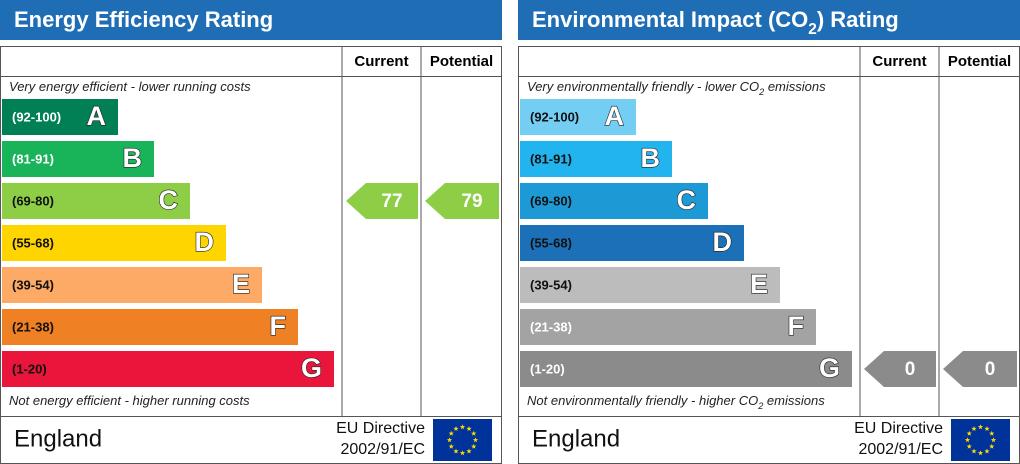  I want to click on panel-title: Energy Efficiency Rating, so click(143, 19).